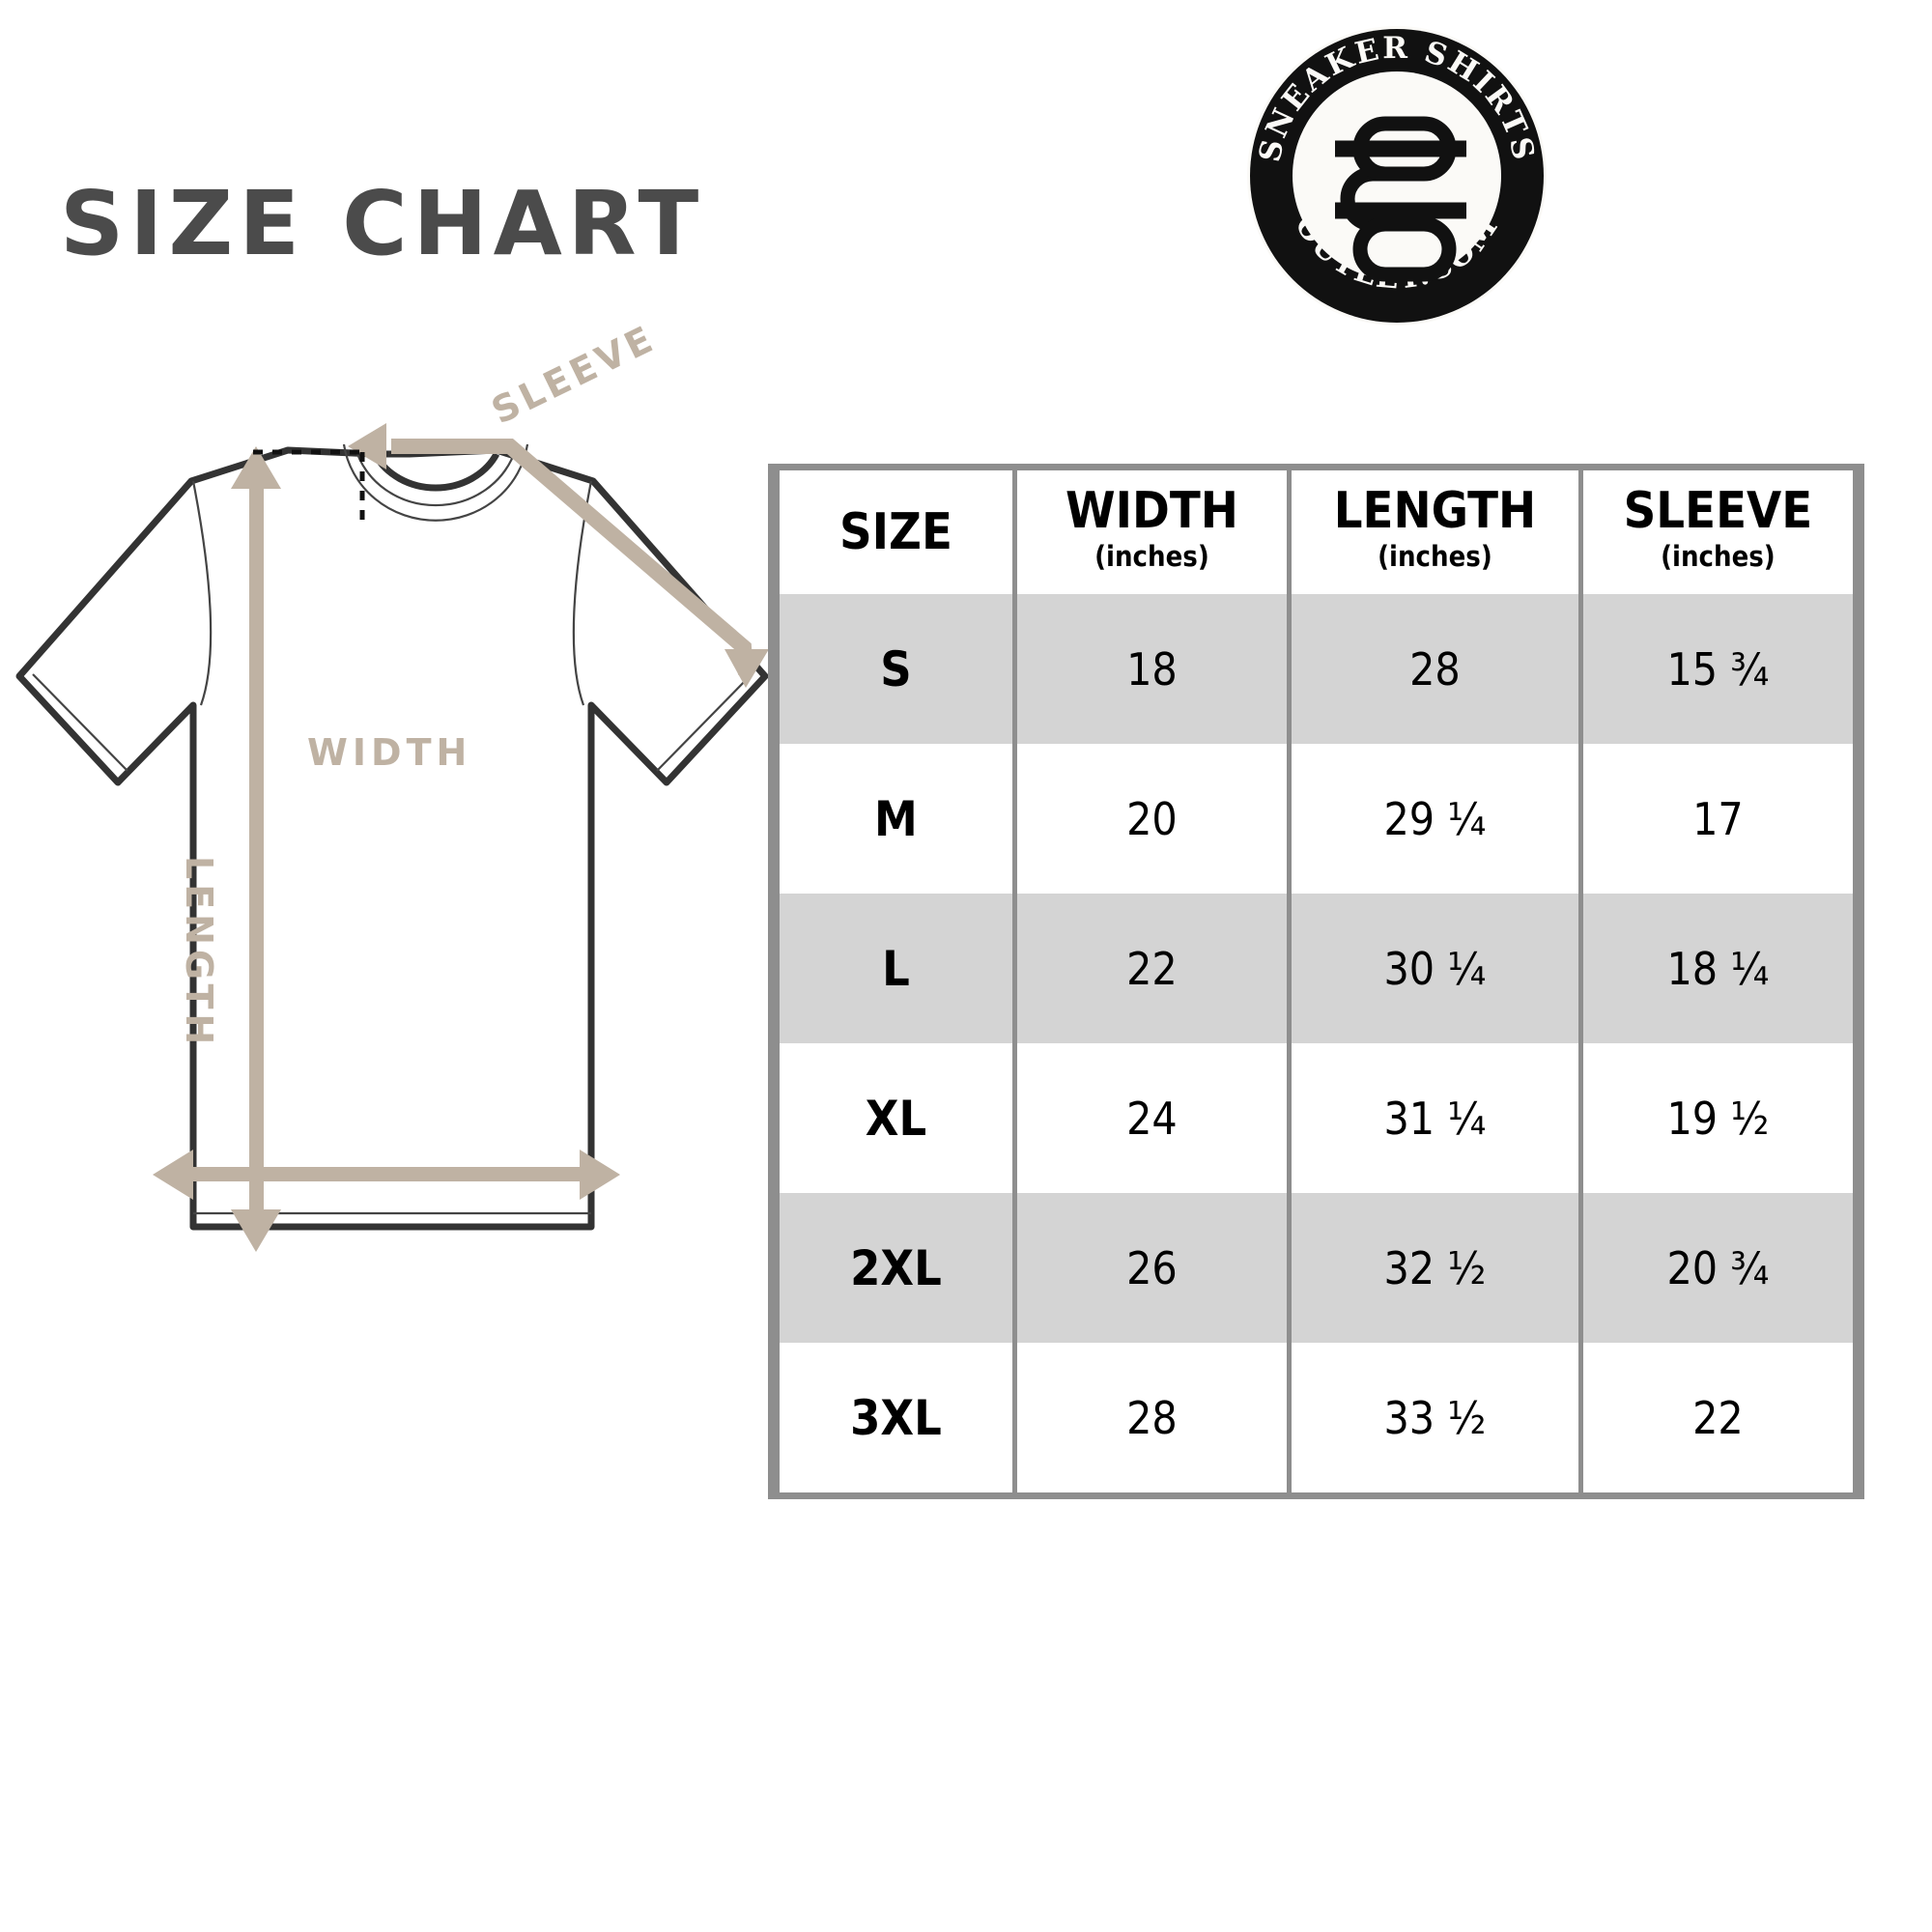 The height and width of the screenshot is (1932, 1932). Describe the element at coordinates (1152, 1118) in the screenshot. I see `cell-width: 24` at that location.